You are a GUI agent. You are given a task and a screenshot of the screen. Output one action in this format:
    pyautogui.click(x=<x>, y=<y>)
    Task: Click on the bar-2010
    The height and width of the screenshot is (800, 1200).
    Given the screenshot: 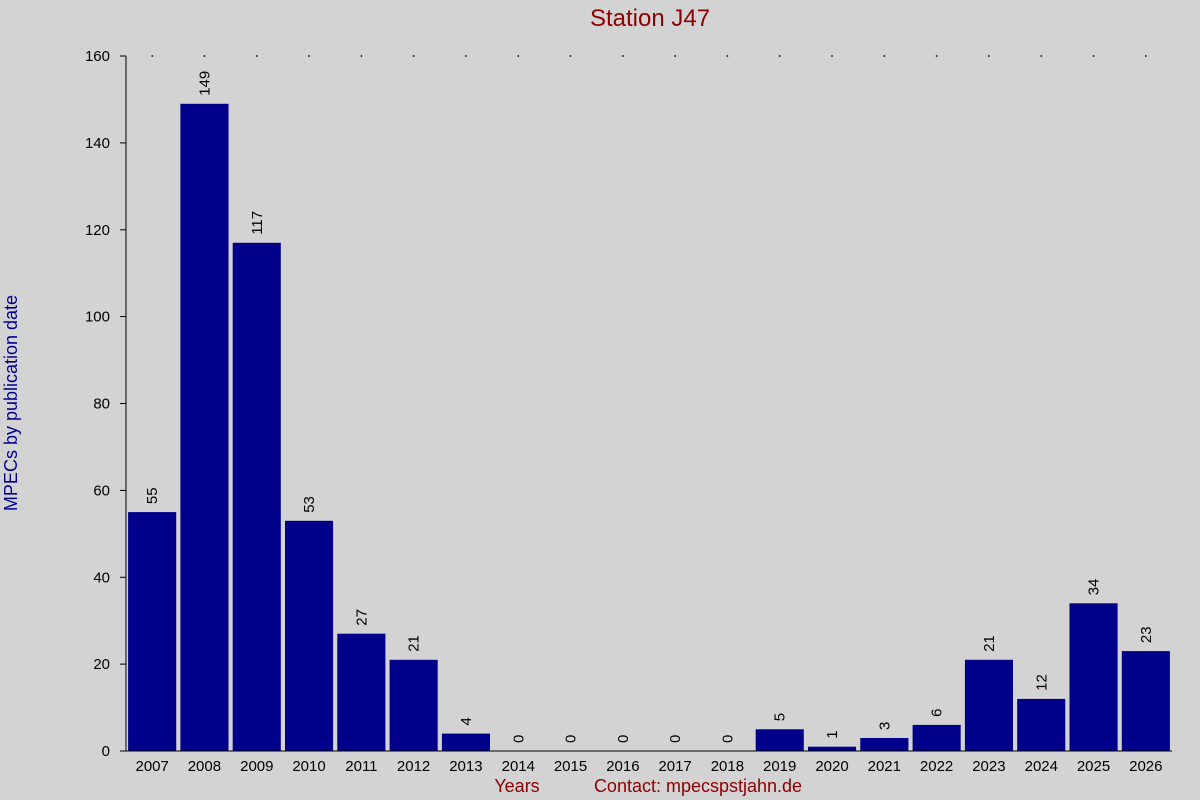 What is the action you would take?
    pyautogui.click(x=309, y=635)
    